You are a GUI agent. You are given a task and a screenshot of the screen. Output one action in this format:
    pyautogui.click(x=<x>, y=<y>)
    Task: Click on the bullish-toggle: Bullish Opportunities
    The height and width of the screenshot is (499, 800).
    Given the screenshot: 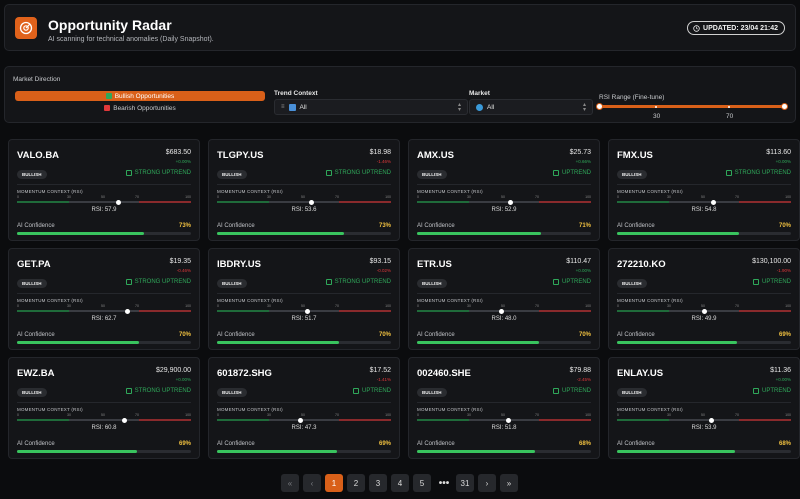 What is the action you would take?
    pyautogui.click(x=140, y=96)
    